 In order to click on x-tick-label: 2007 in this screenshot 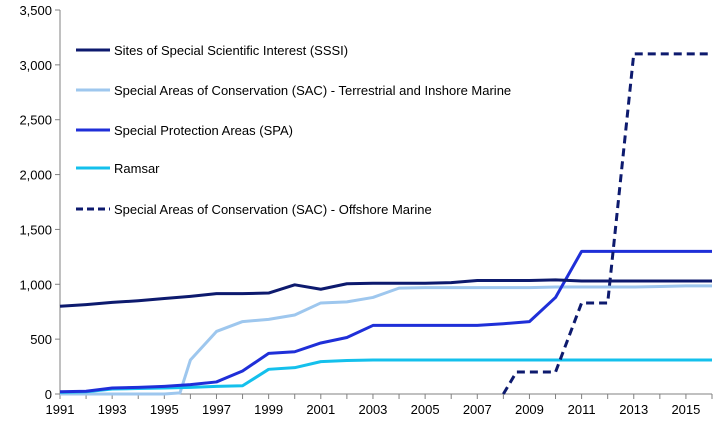, I will do `click(477, 409)`.